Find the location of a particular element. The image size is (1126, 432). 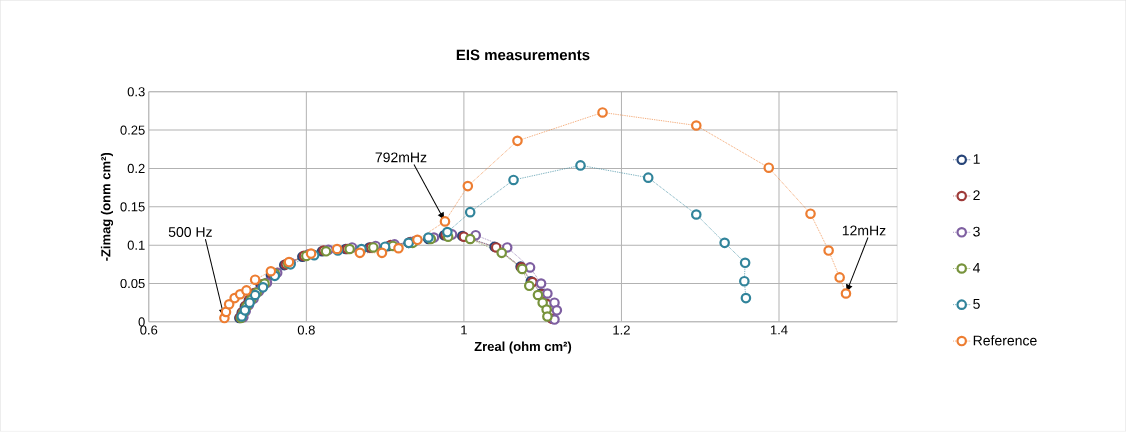

y-tick-label: 0.25 is located at coordinates (132, 130).